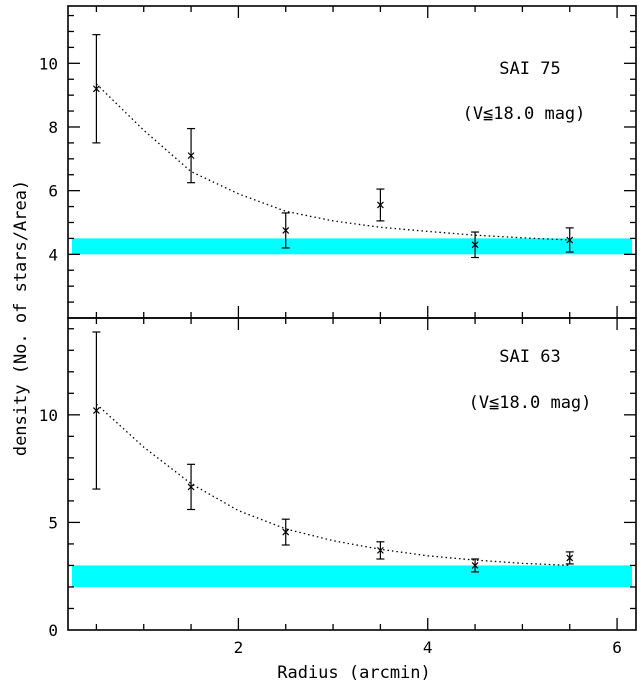  What do you see at coordinates (529, 357) in the screenshot?
I see `bottom-panel-cluster-label: SAI 63` at bounding box center [529, 357].